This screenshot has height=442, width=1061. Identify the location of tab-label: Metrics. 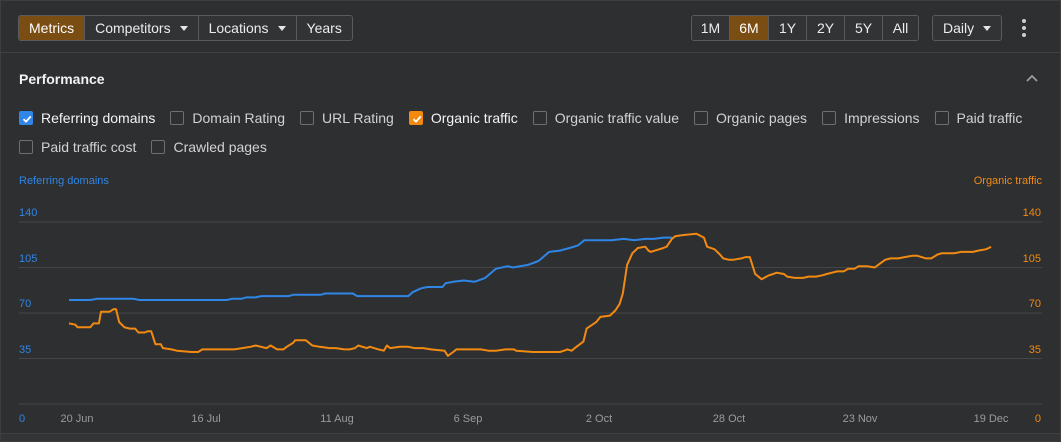
(52, 28).